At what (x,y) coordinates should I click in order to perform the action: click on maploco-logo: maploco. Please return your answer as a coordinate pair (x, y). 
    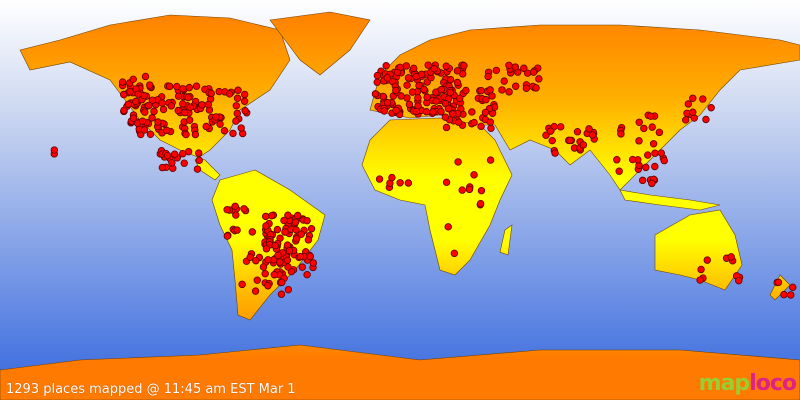
    Looking at the image, I should click on (747, 383).